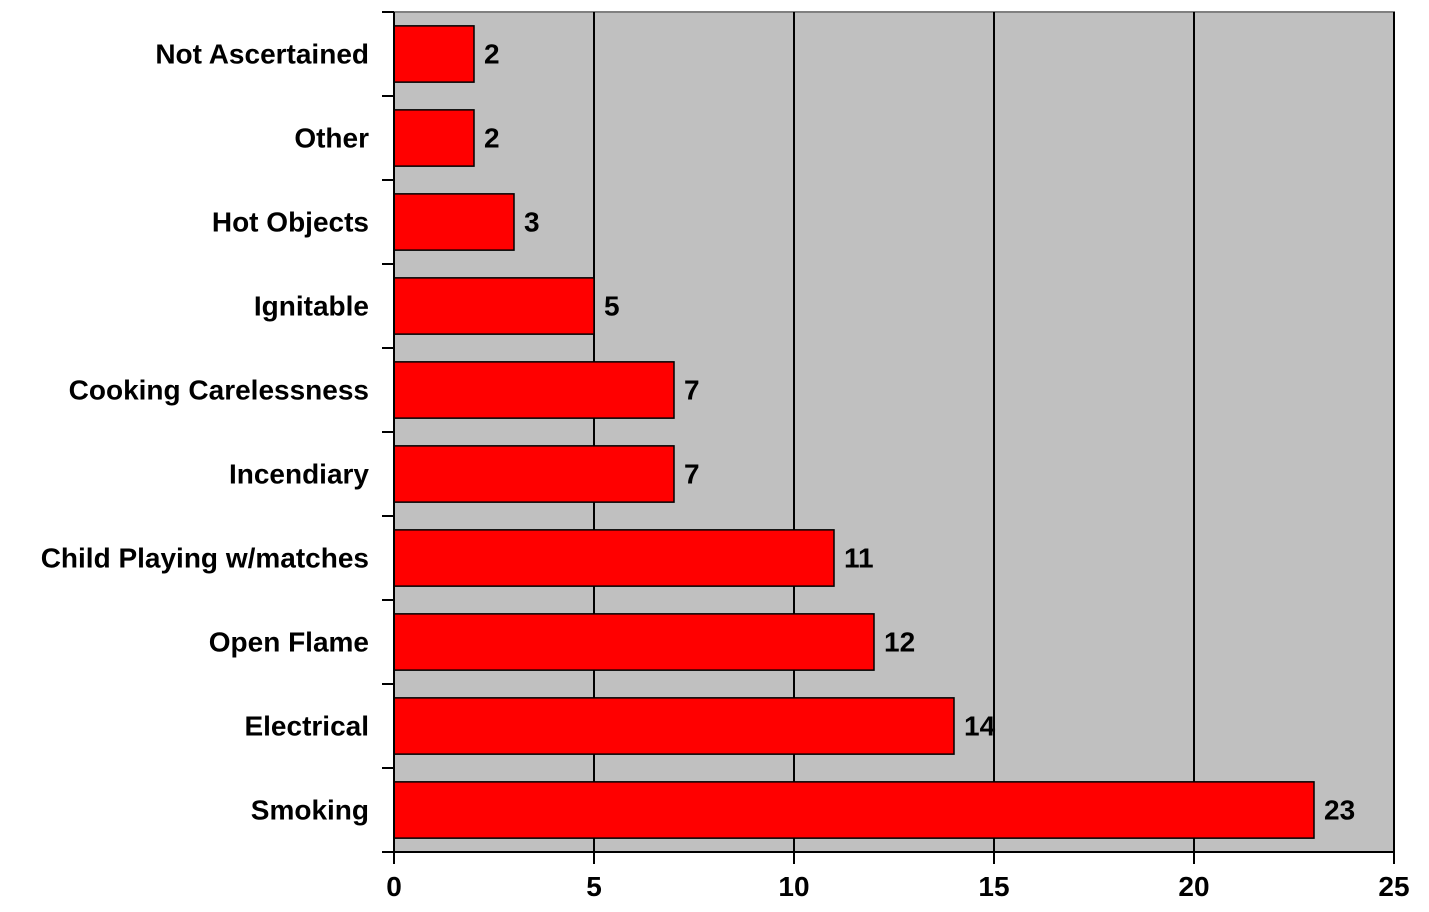 The image size is (1429, 912). Describe the element at coordinates (1193, 886) in the screenshot. I see `x-tick-label: 20` at that location.